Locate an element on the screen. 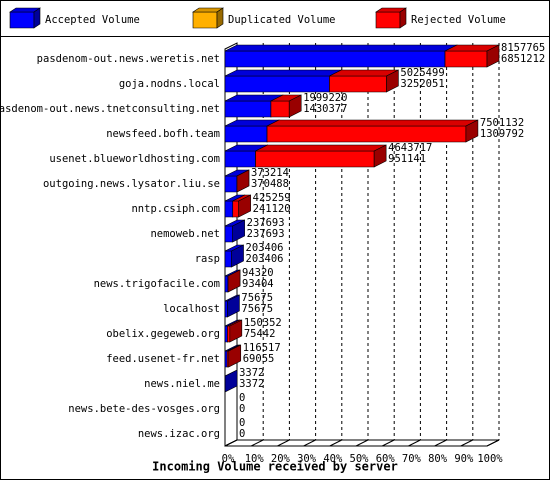 The image size is (550, 480). x-tick-label: 10% is located at coordinates (255, 459).